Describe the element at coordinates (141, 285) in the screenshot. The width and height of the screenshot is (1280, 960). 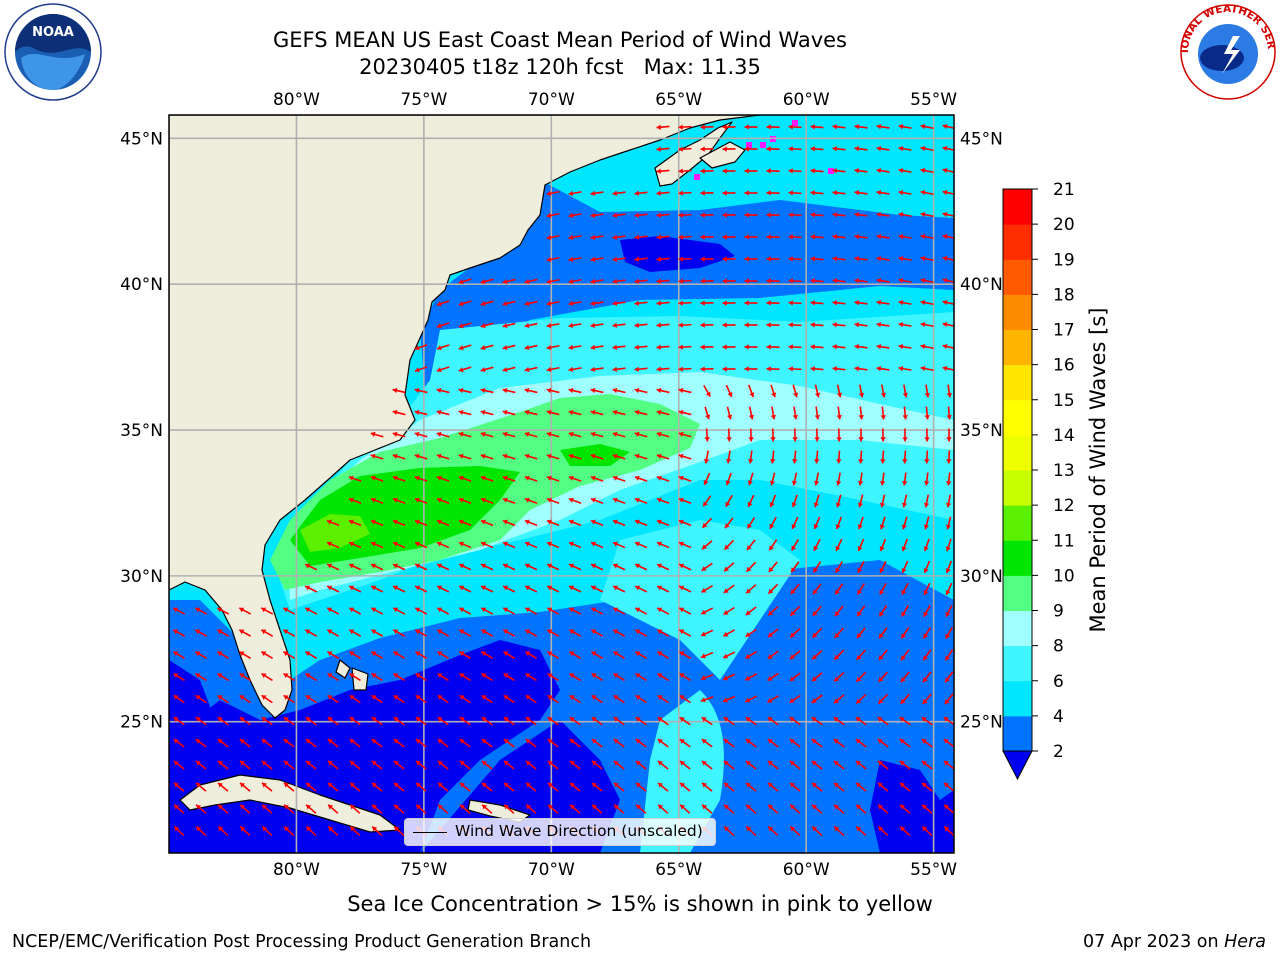
I see `lat-tick-left: 40°N` at that location.